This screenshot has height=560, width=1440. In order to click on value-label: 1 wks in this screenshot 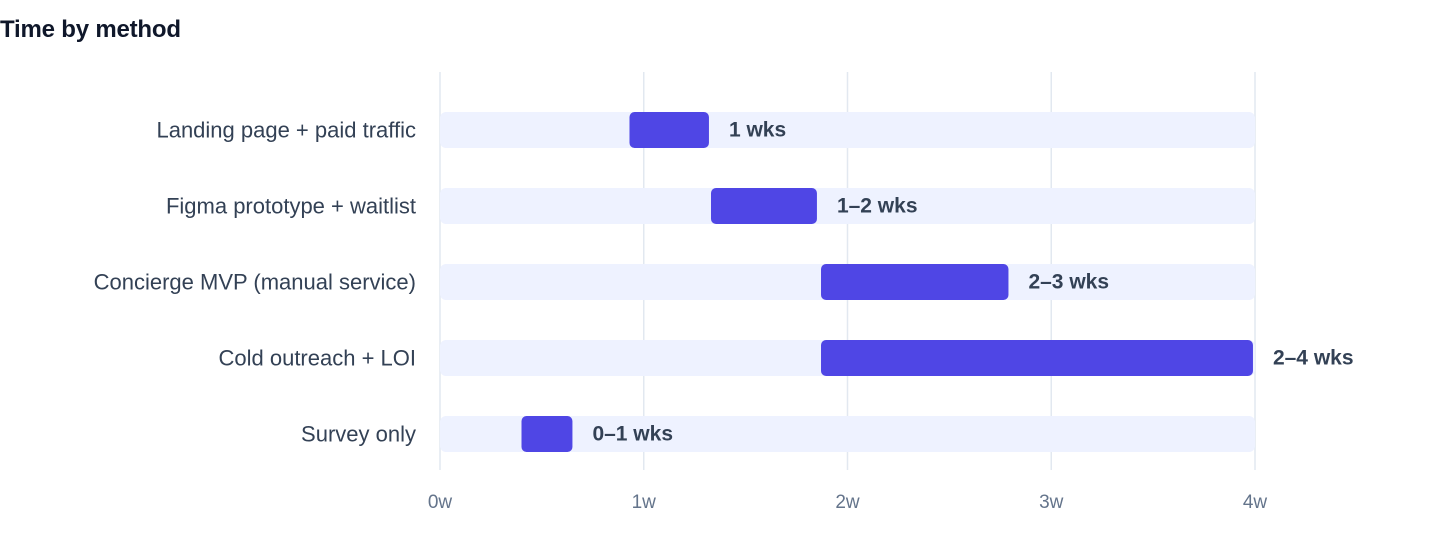, I will do `click(757, 130)`.